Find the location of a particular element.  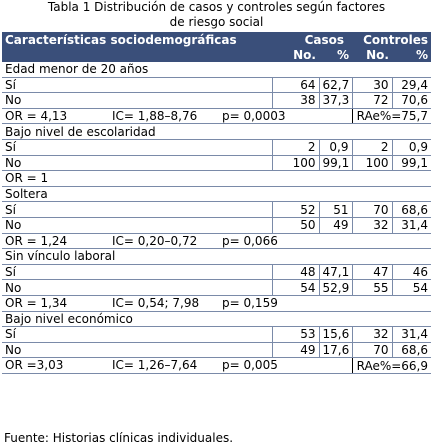

cell-c-no: 50 is located at coordinates (295, 225).